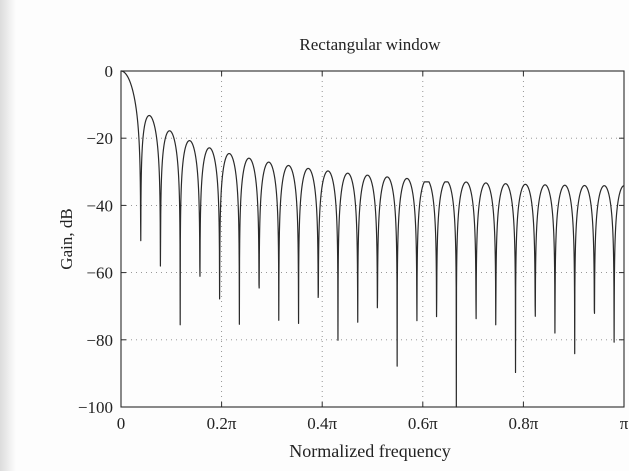 Image resolution: width=629 pixels, height=471 pixels. Describe the element at coordinates (99, 138) in the screenshot. I see `y-tick-label: −20` at that location.